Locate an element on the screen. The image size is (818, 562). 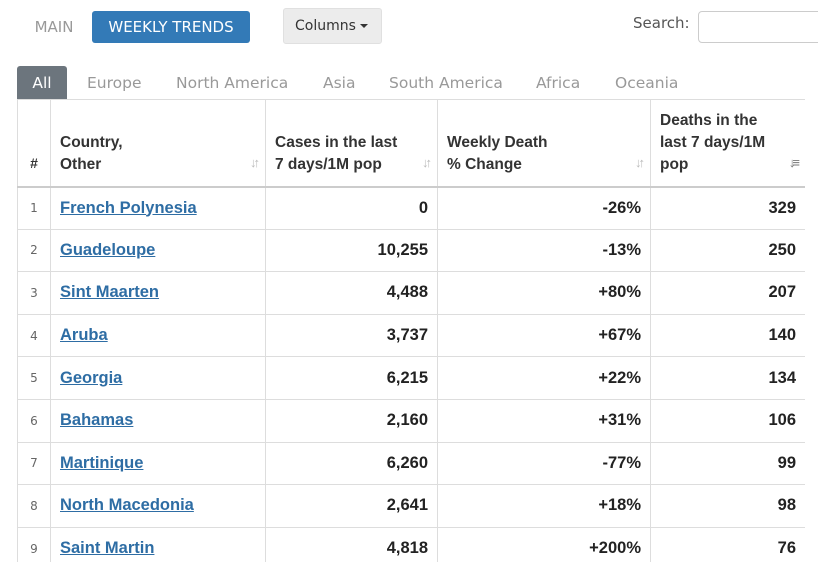
header-cases: Cases in the last 7 days/1M pop ↓↑ is located at coordinates (351, 143).